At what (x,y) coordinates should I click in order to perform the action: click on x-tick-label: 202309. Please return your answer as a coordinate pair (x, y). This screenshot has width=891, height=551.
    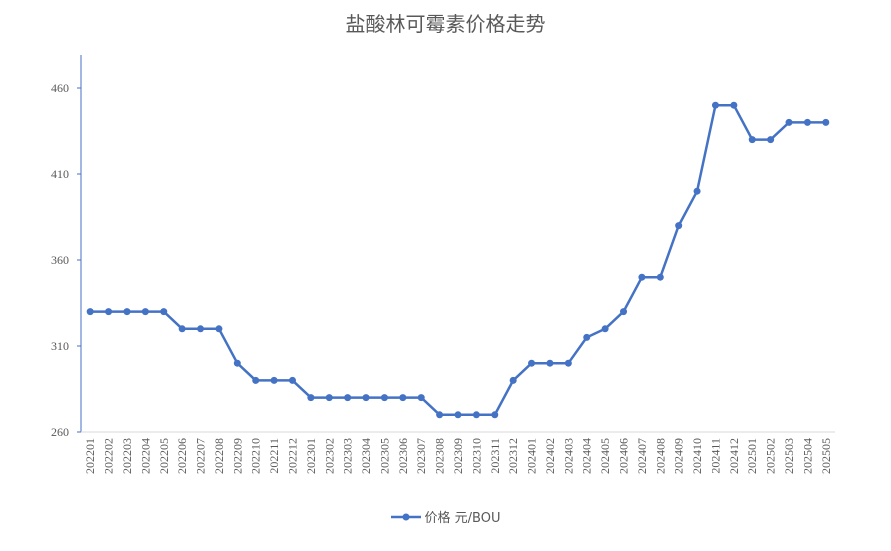
    Looking at the image, I should click on (458, 456).